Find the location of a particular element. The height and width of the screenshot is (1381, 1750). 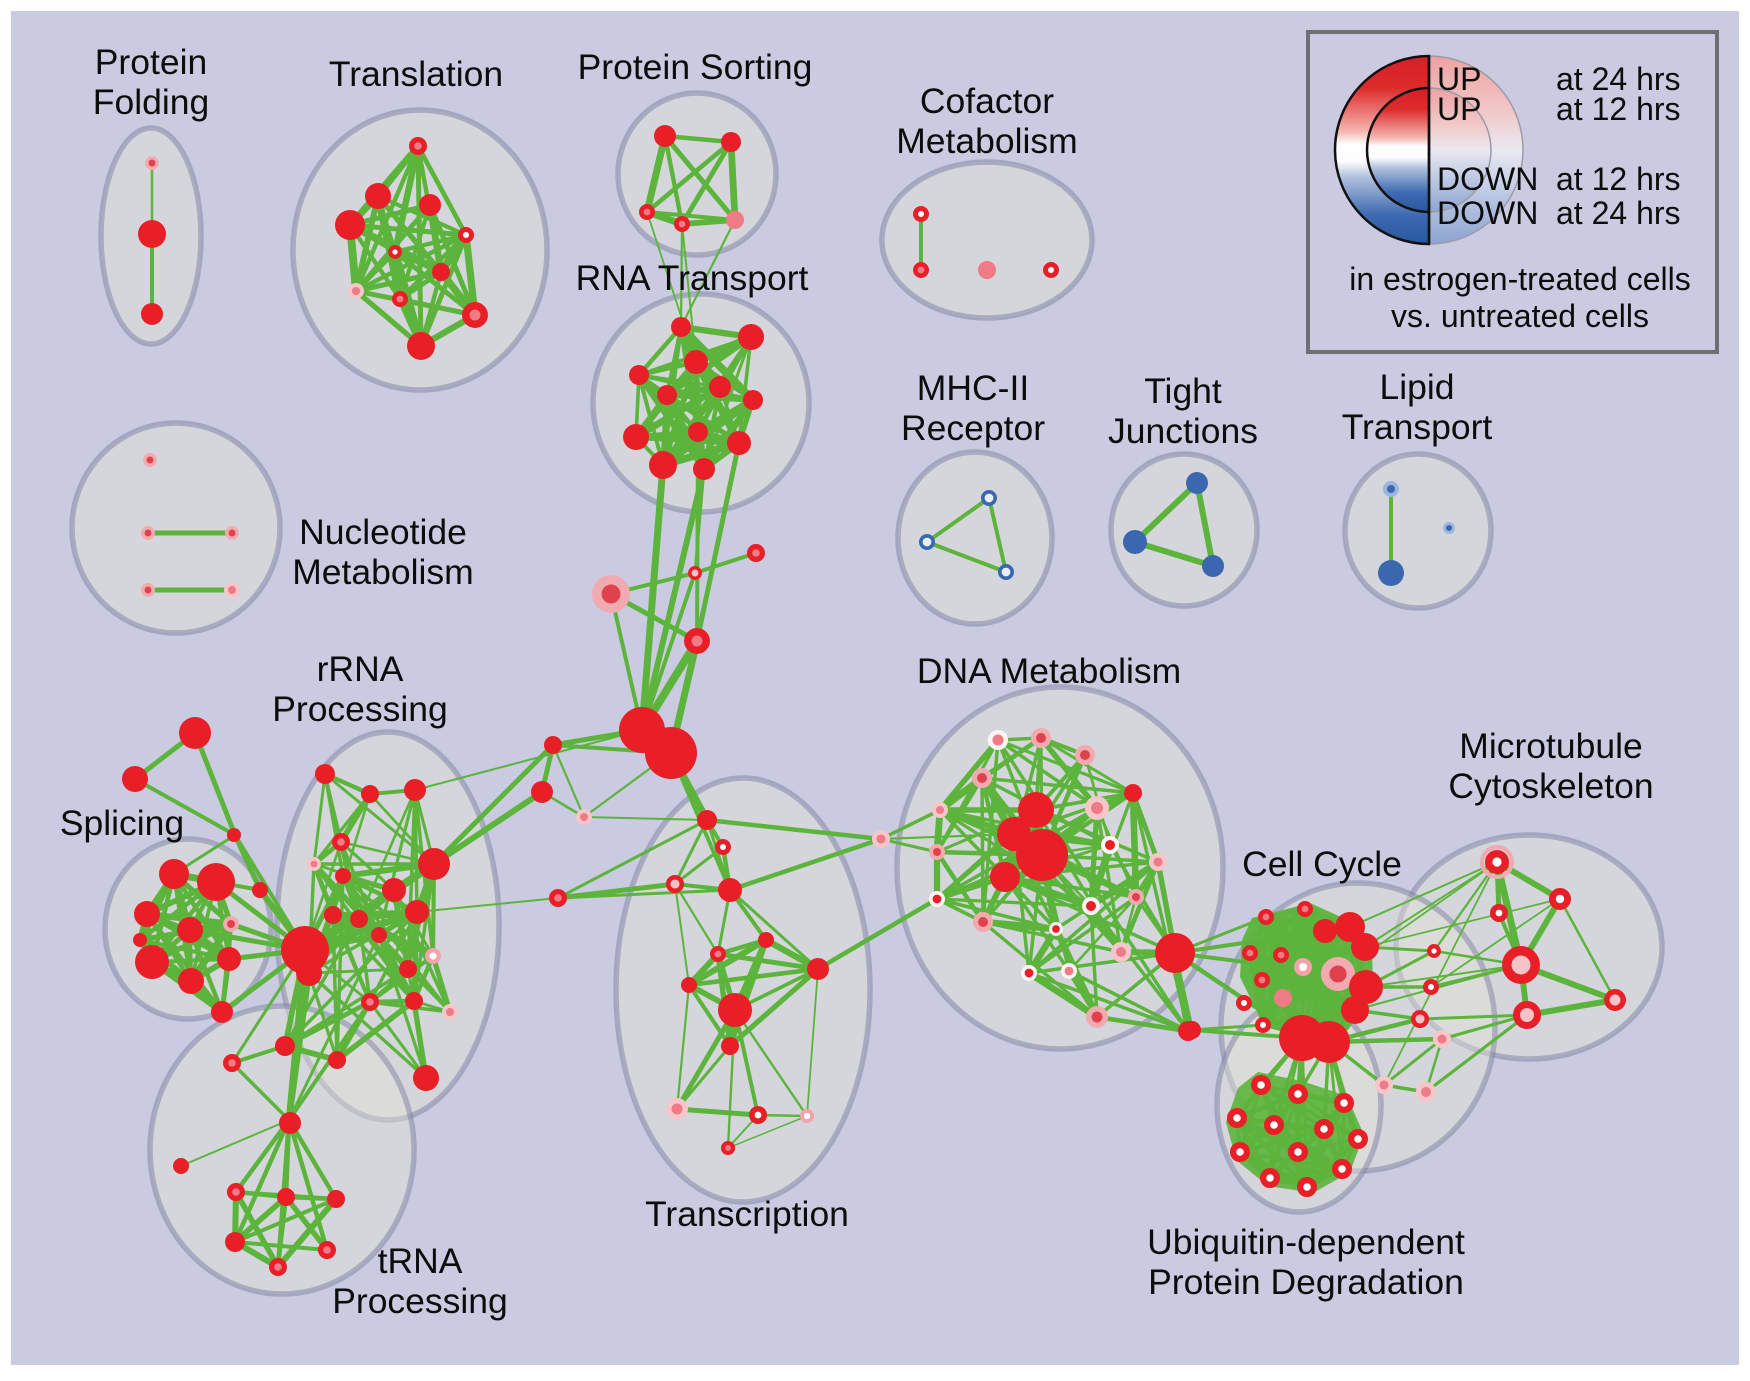

svg-text: RNA Transport is located at coordinates (692, 278).